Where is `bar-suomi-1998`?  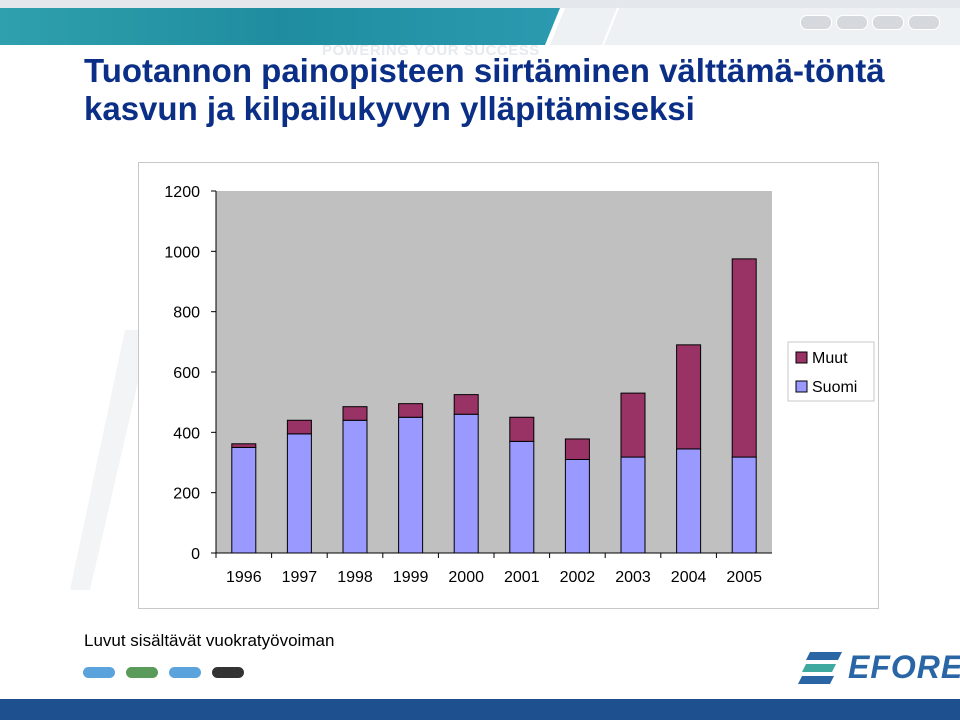 bar-suomi-1998 is located at coordinates (355, 486).